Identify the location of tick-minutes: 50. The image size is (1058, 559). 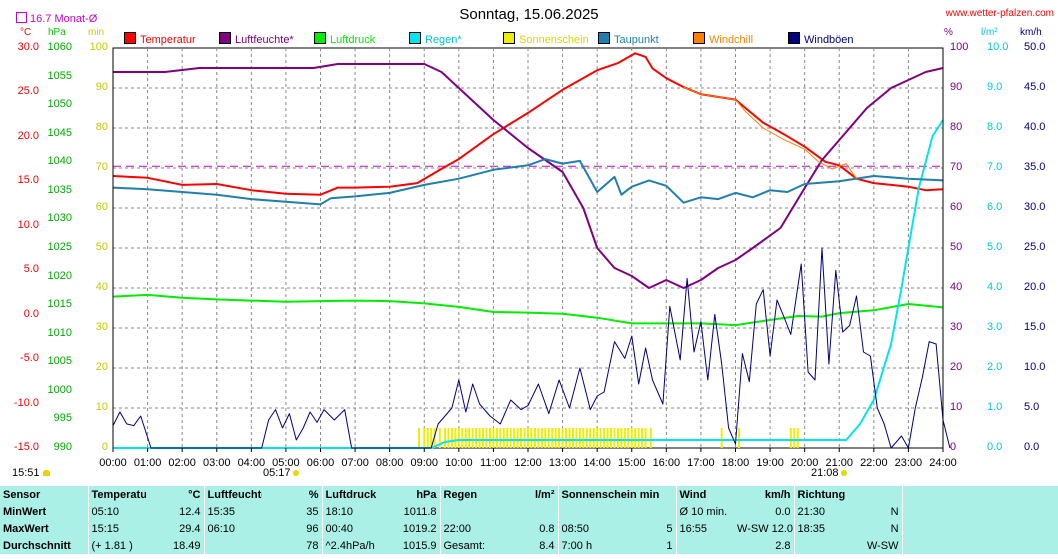
(101, 247).